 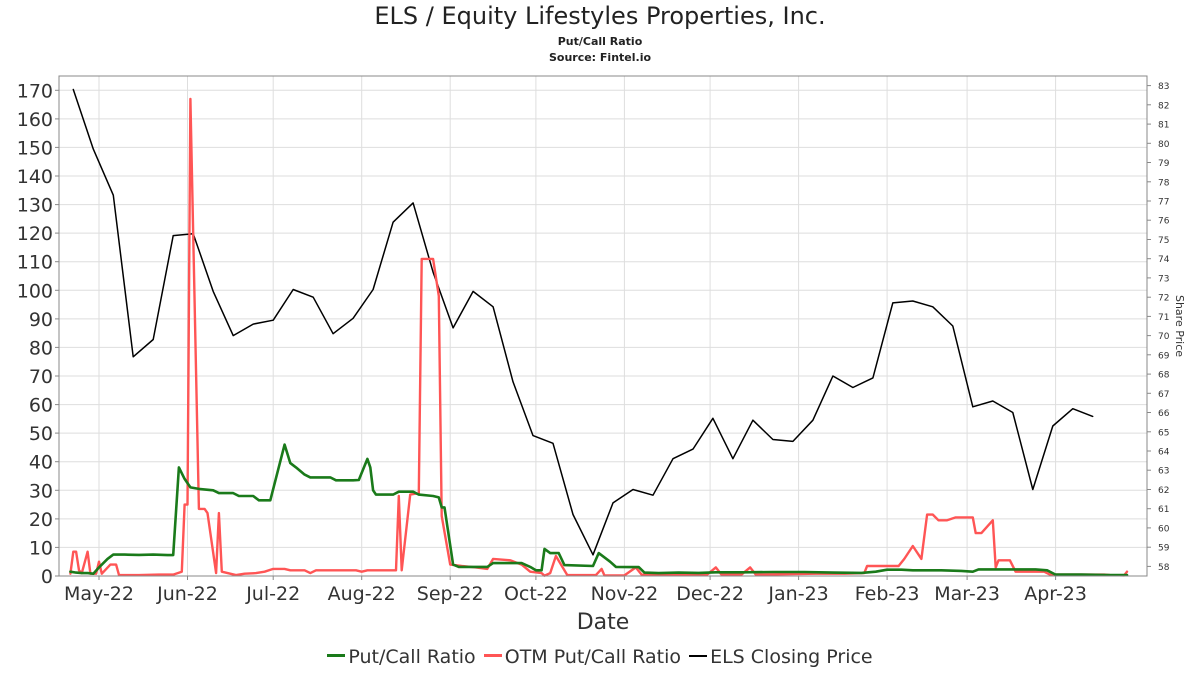 What do you see at coordinates (41, 434) in the screenshot?
I see `left-axis-tick-label: 50` at bounding box center [41, 434].